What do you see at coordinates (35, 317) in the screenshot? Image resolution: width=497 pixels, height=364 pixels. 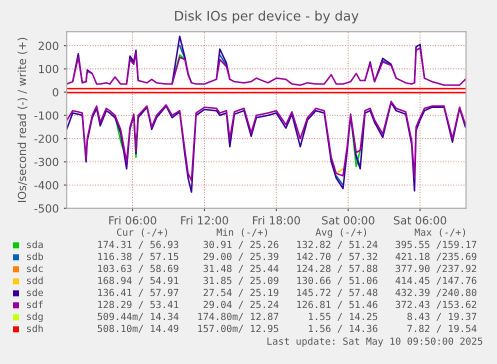 I see `legend-label: sdg` at bounding box center [35, 317].